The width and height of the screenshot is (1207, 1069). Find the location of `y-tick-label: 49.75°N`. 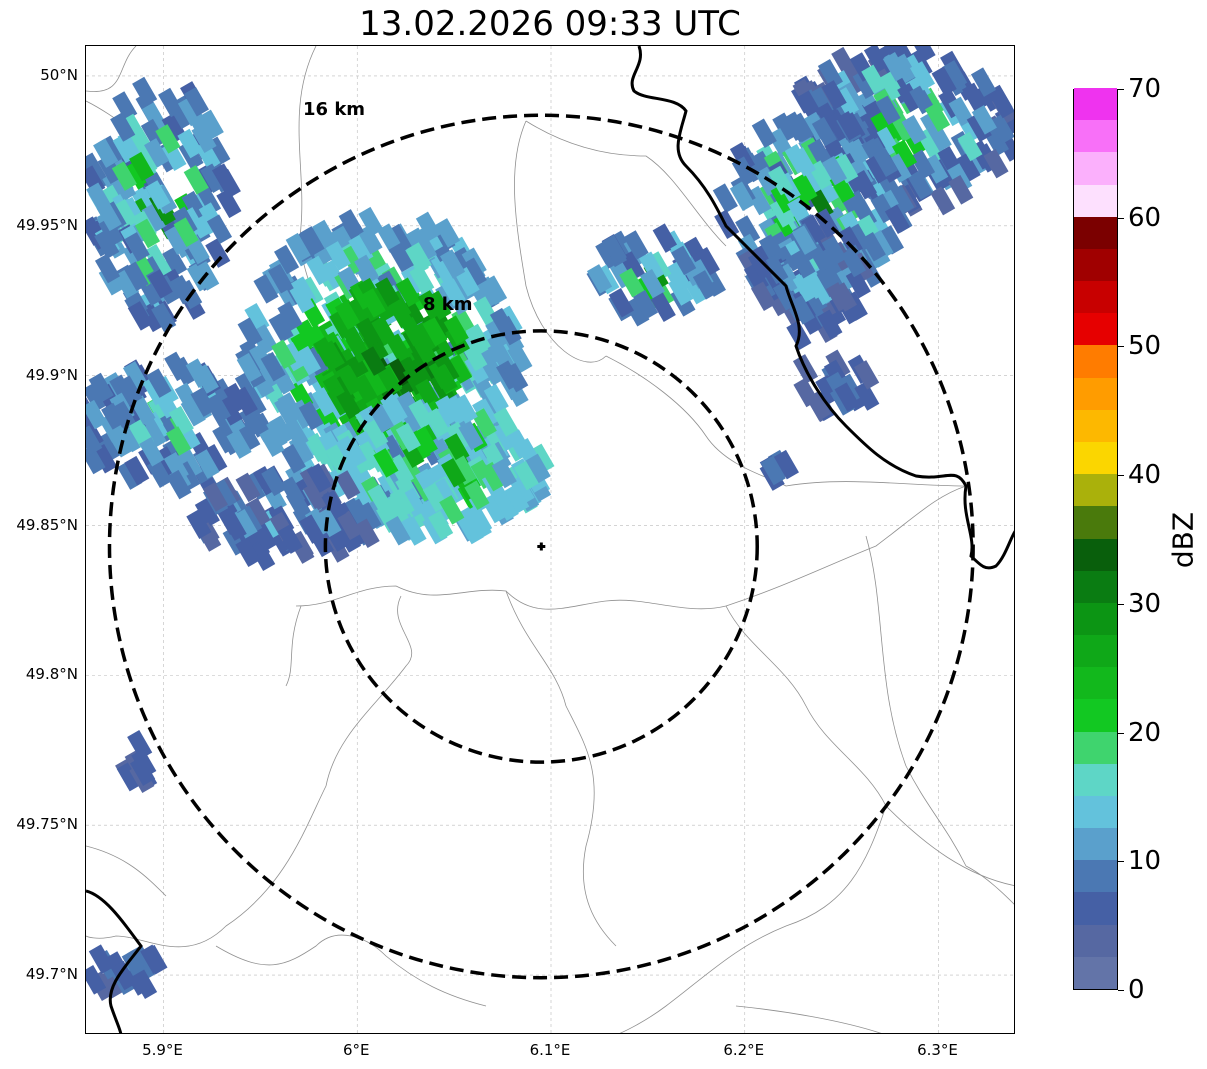

y-tick-label: 49.75°N is located at coordinates (47, 824).